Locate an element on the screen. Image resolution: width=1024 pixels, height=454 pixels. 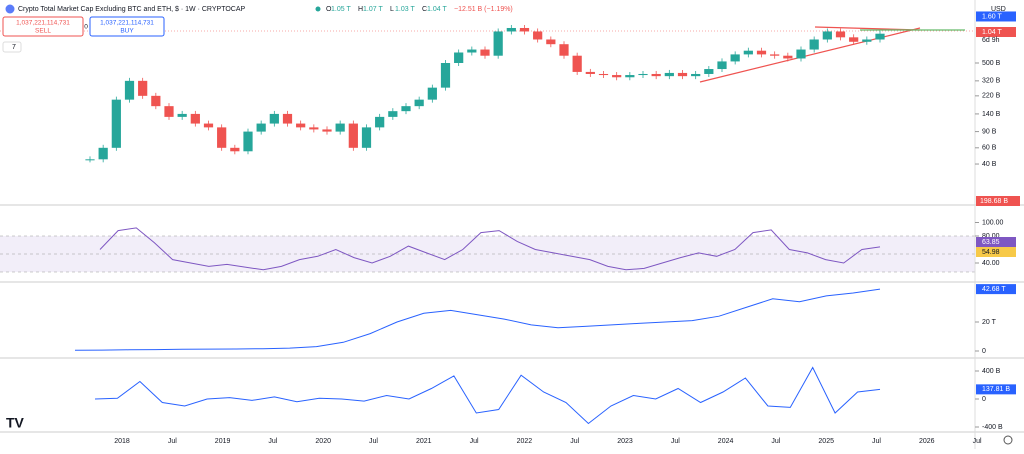
symbol-icon is located at coordinates (10, 9).